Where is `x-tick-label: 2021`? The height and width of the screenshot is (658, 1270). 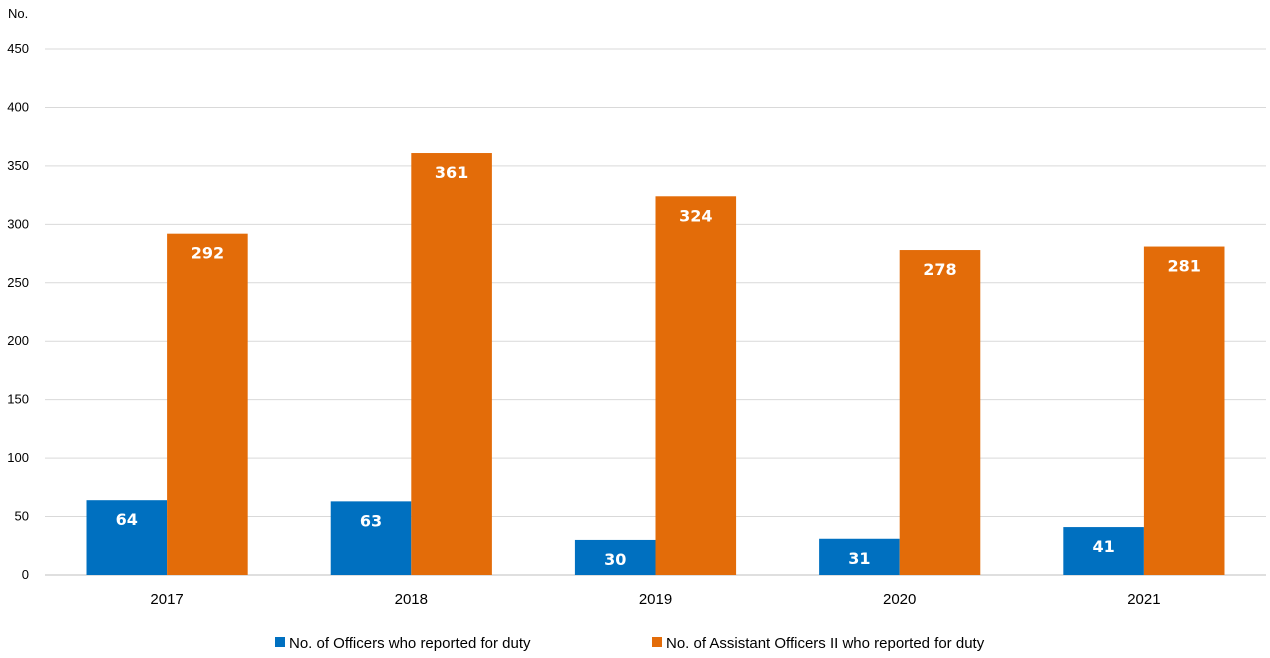 x-tick-label: 2021 is located at coordinates (1143, 599).